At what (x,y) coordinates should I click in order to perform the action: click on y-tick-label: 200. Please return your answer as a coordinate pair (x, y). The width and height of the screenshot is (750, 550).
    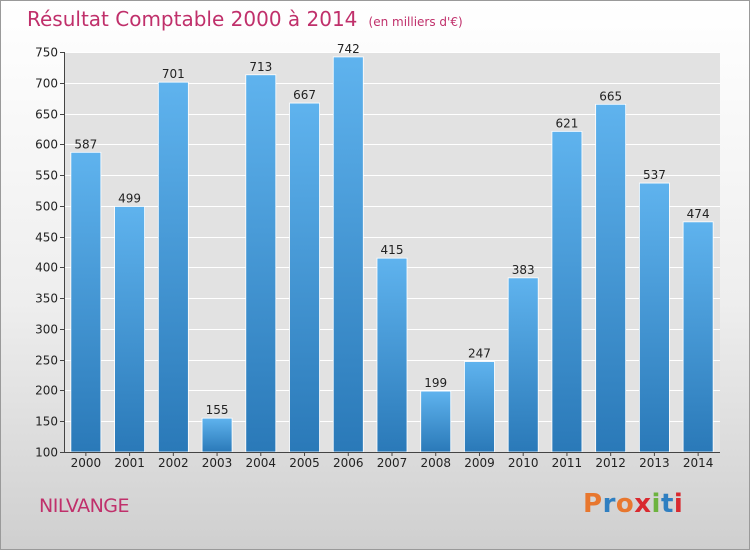
    Looking at the image, I should click on (46, 391).